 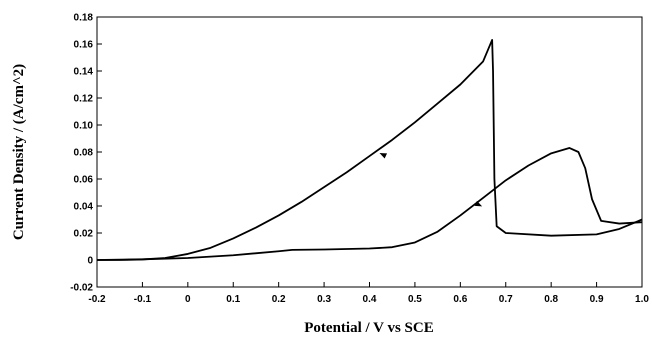 I want to click on x-tick-label: 0.7, so click(x=506, y=299).